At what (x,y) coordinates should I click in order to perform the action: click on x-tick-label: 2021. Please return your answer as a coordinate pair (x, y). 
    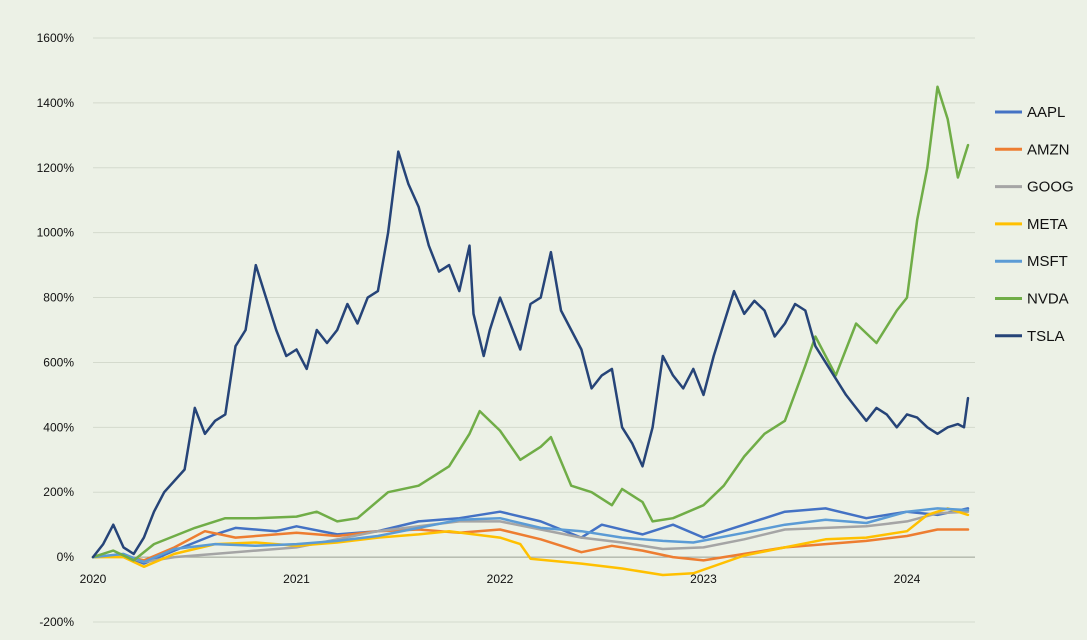
    Looking at the image, I should click on (296, 579).